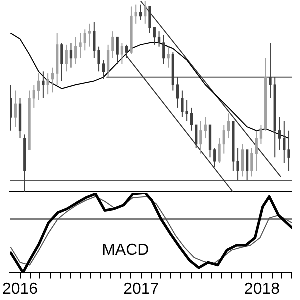 The width and height of the screenshot is (300, 300). Describe the element at coordinates (142, 289) in the screenshot. I see `x-tick-label: 2017` at that location.